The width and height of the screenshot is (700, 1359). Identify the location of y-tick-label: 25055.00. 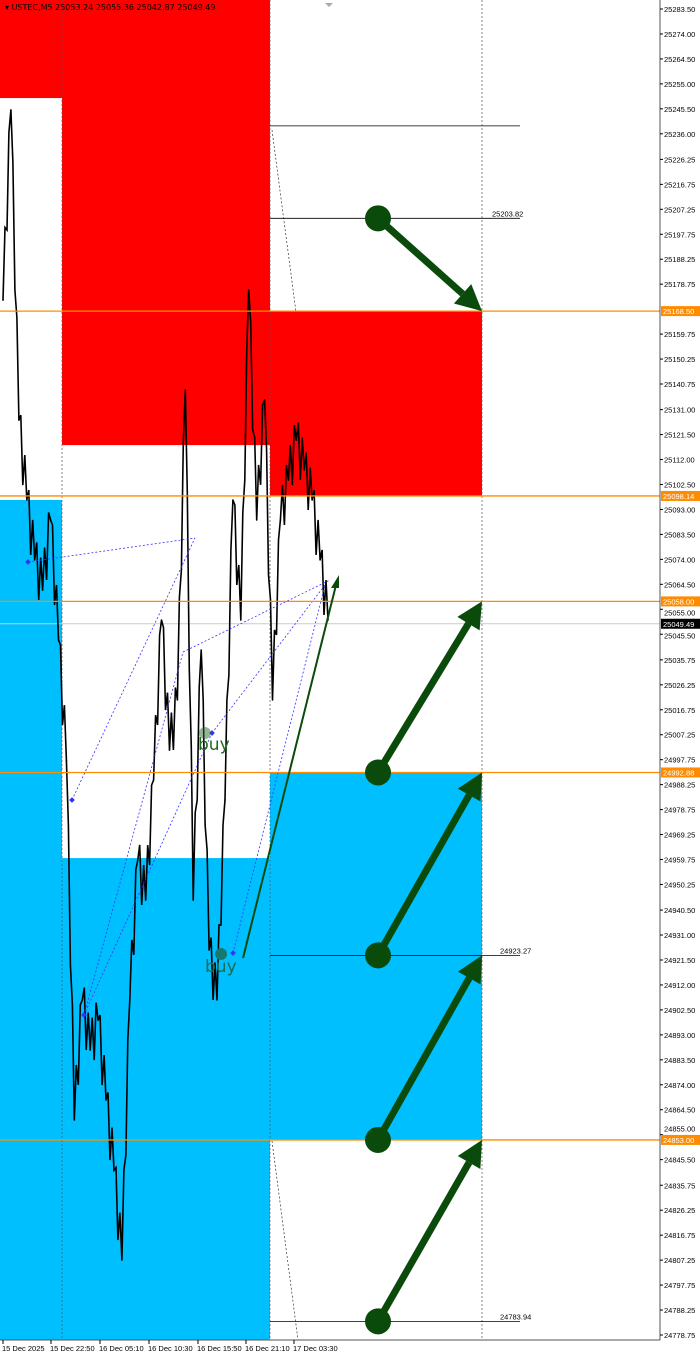
(679, 612).